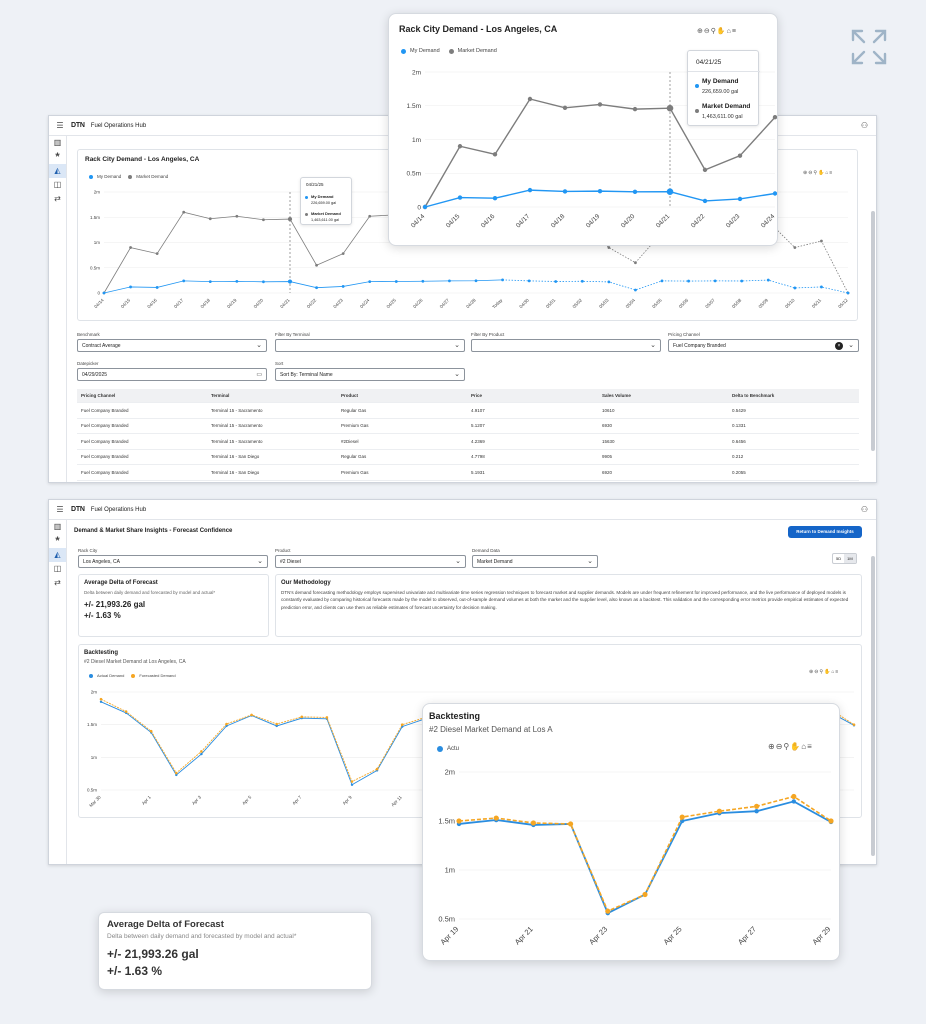 The width and height of the screenshot is (926, 1024). I want to click on x-tick-label: 04/21, so click(285, 303).